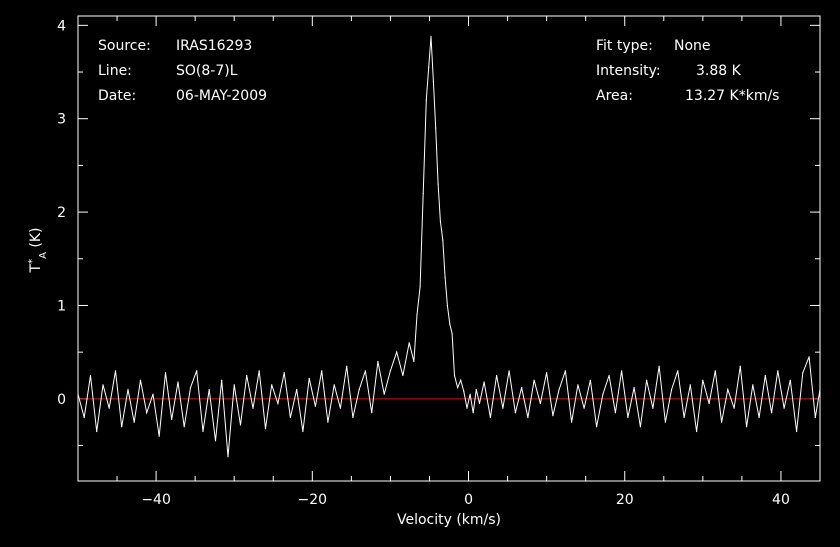 The image size is (840, 547). Describe the element at coordinates (624, 46) in the screenshot. I see `fit-type-label: Fit type:` at that location.